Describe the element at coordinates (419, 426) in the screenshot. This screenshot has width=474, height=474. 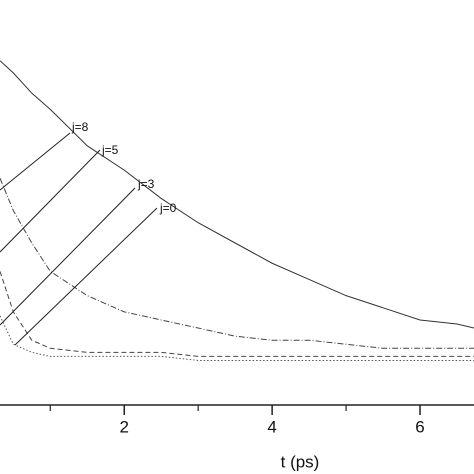
I see `x-tick-label: 6` at that location.